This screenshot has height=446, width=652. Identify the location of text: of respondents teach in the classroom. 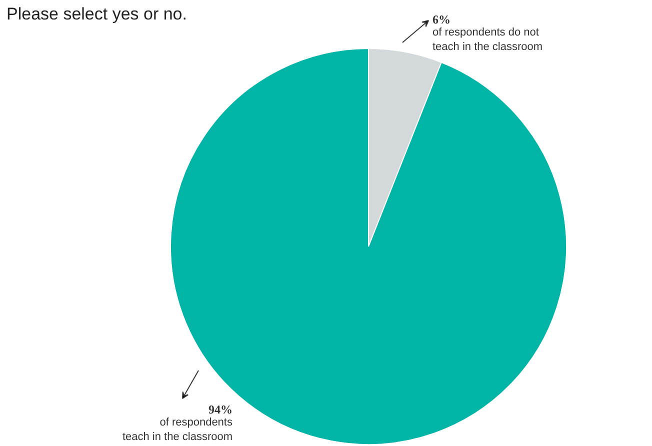
(177, 429).